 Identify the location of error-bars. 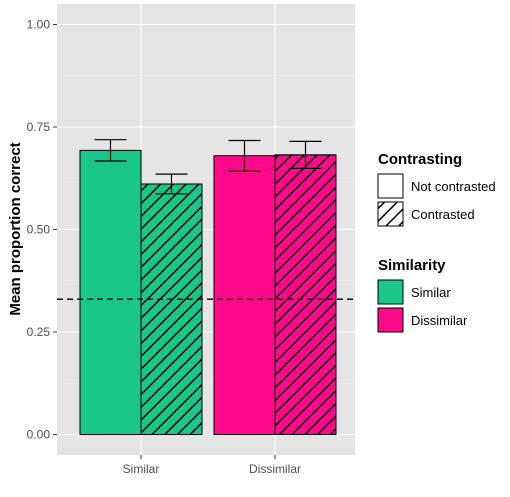
(208, 167).